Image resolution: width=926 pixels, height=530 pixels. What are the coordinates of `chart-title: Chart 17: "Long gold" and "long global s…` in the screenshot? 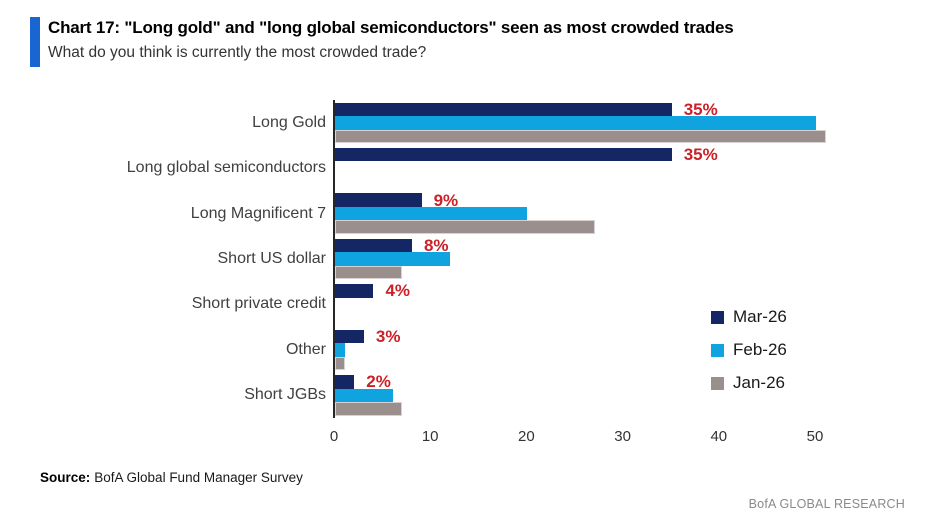 It's located at (391, 27).